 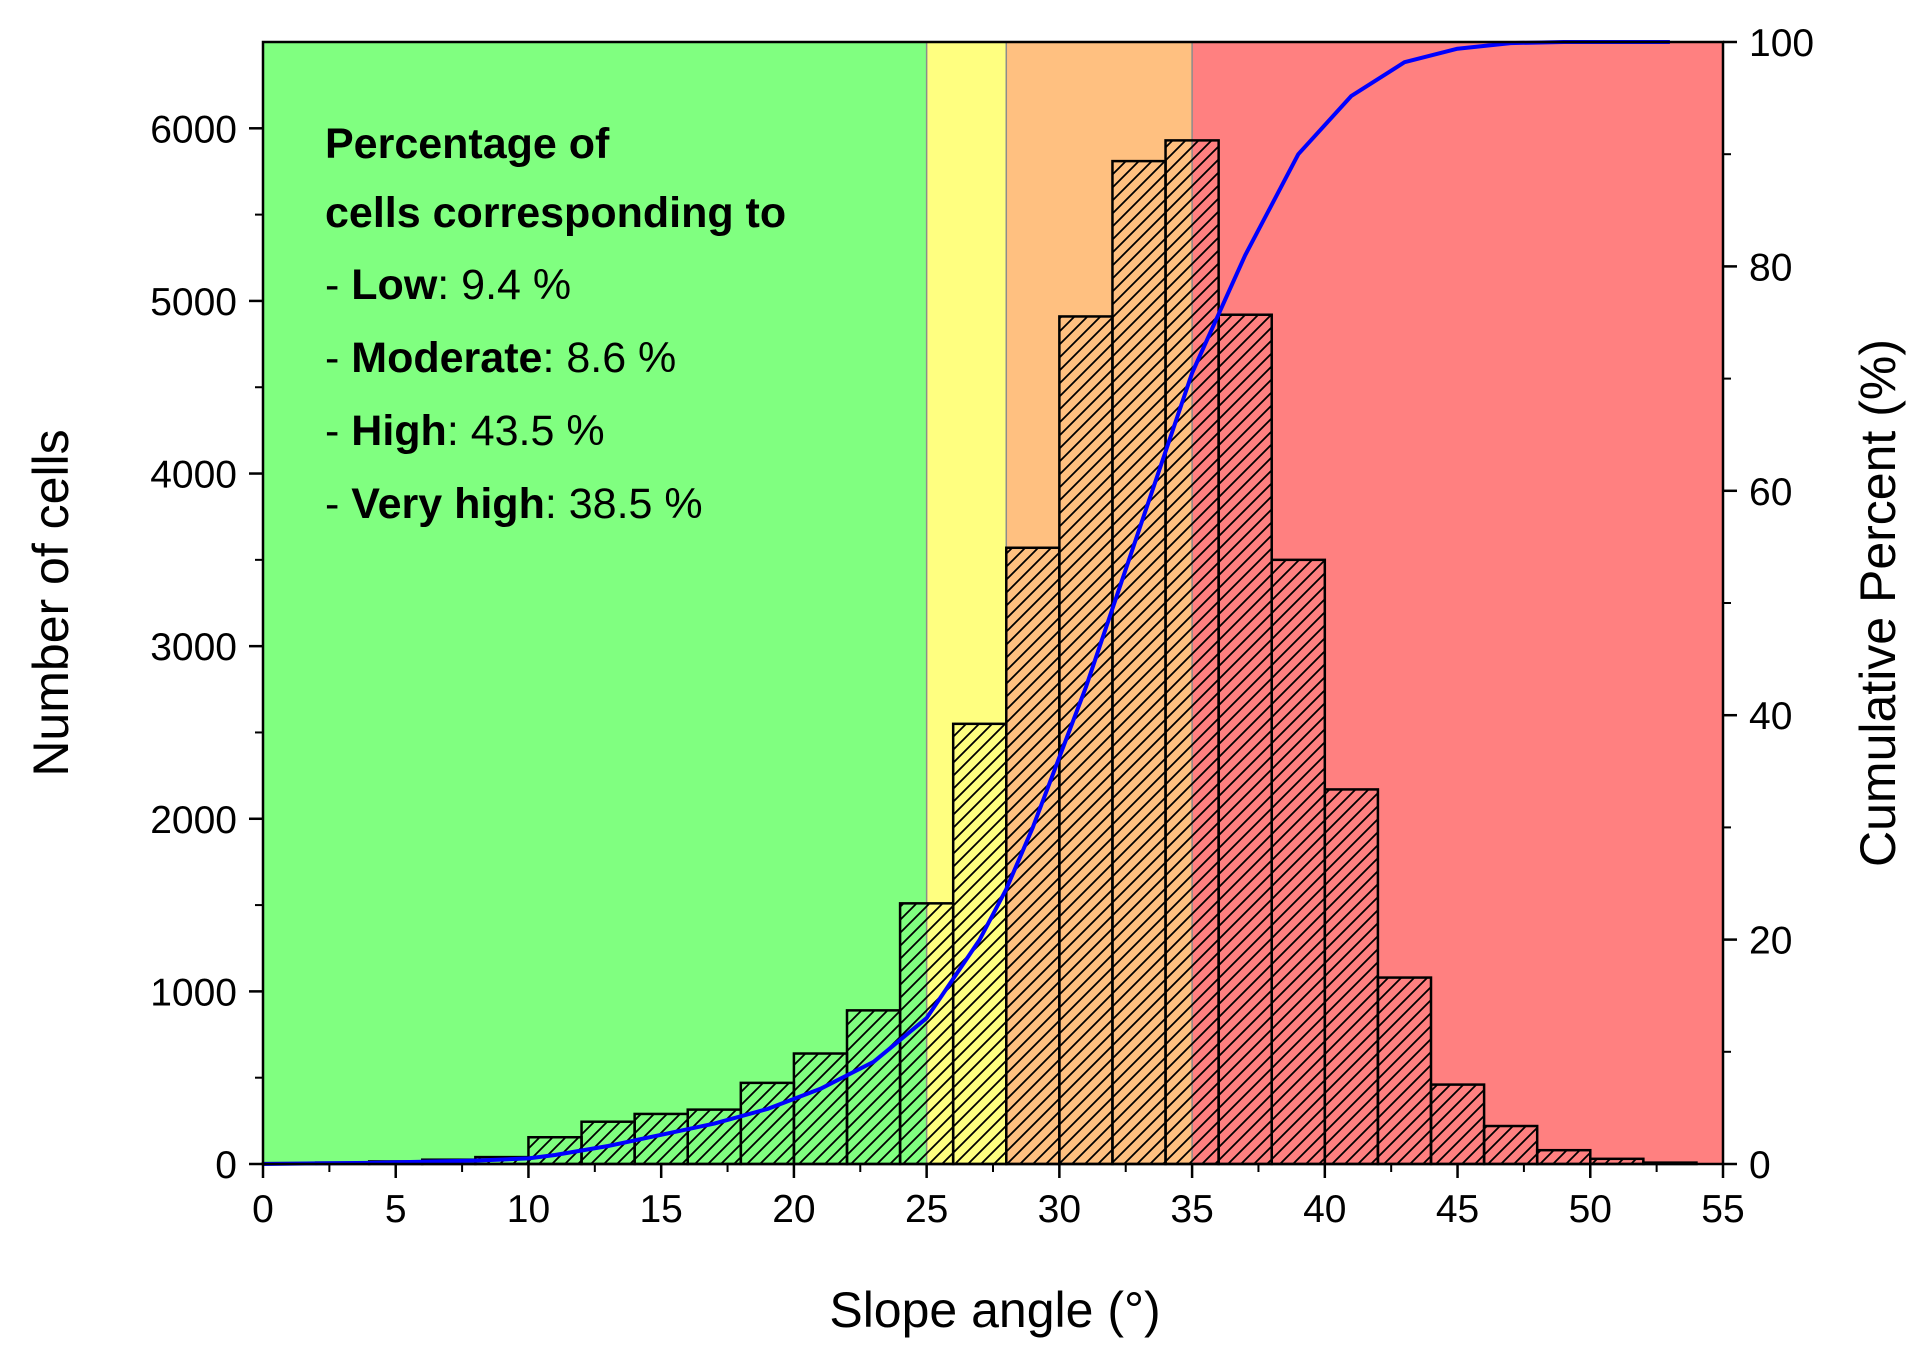 What do you see at coordinates (1878, 603) in the screenshot?
I see `y2-axis-title: Cumulative Percent (%)` at bounding box center [1878, 603].